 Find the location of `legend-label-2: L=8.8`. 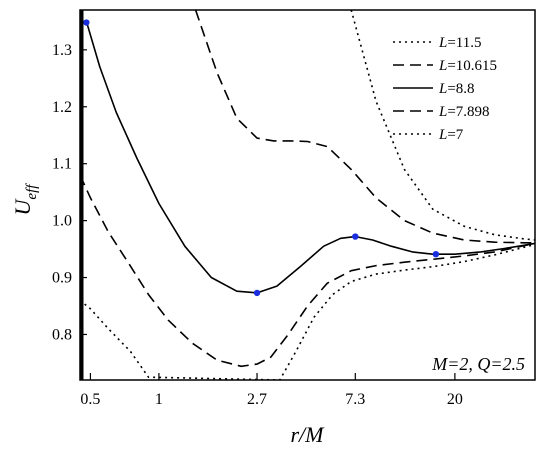

legend-label-2: L=8.8 is located at coordinates (456, 89).